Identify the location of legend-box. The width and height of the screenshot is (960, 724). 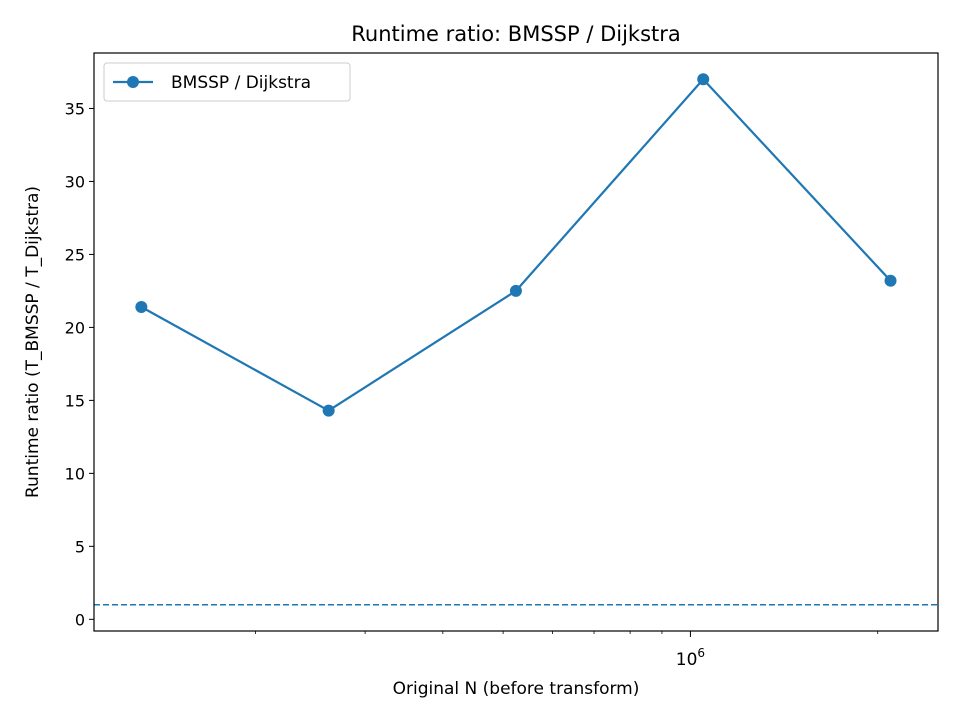
(227, 82).